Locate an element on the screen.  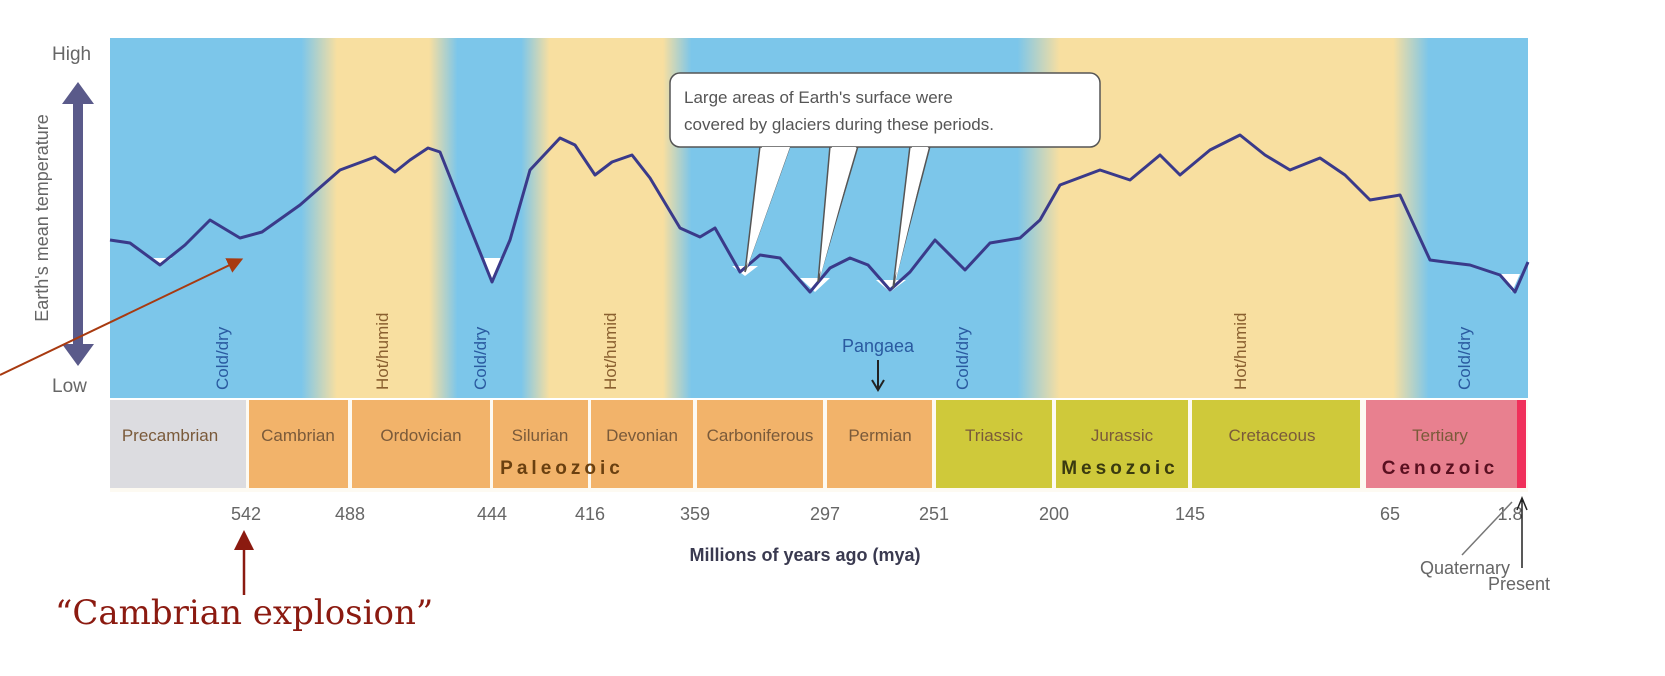
pangaea-arrow-icon is located at coordinates (878, 376).